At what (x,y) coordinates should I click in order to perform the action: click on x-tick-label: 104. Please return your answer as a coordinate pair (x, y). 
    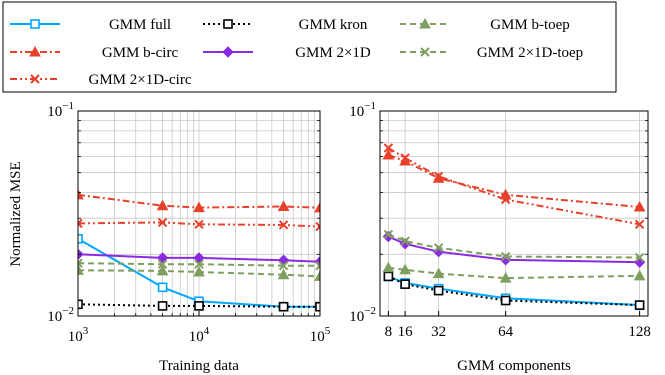
    Looking at the image, I should click on (199, 335).